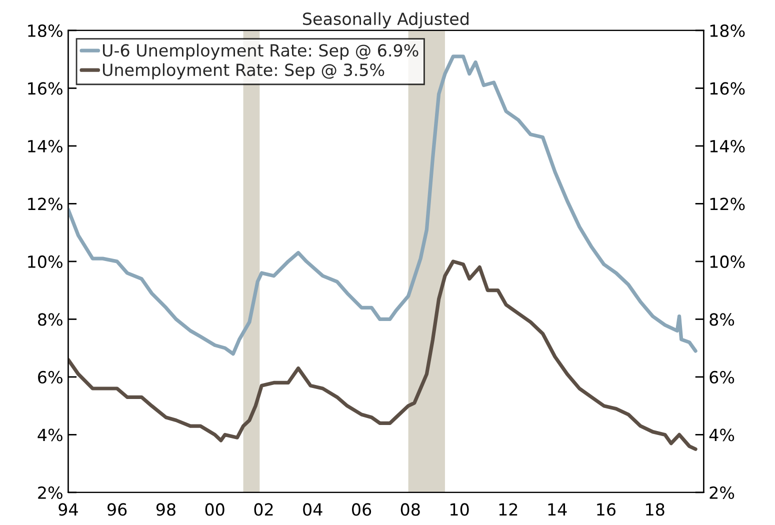 The height and width of the screenshot is (525, 775). I want to click on x-tick-label: 10, so click(459, 509).